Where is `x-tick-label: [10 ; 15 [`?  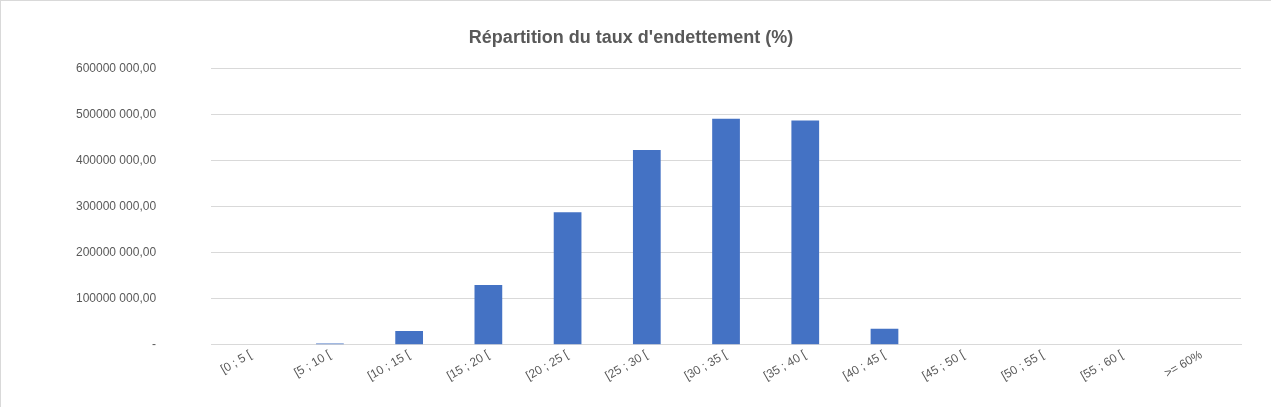
x-tick-label: [10 ; 15 [ is located at coordinates (388, 365).